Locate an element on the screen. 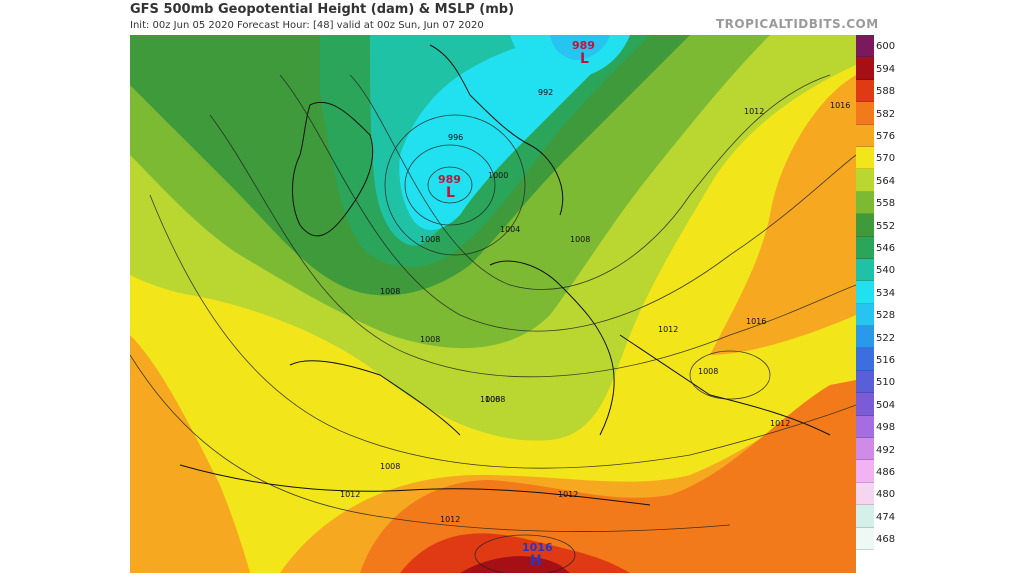 This screenshot has width=1024, height=576. band-588-south is located at coordinates (515, 553).